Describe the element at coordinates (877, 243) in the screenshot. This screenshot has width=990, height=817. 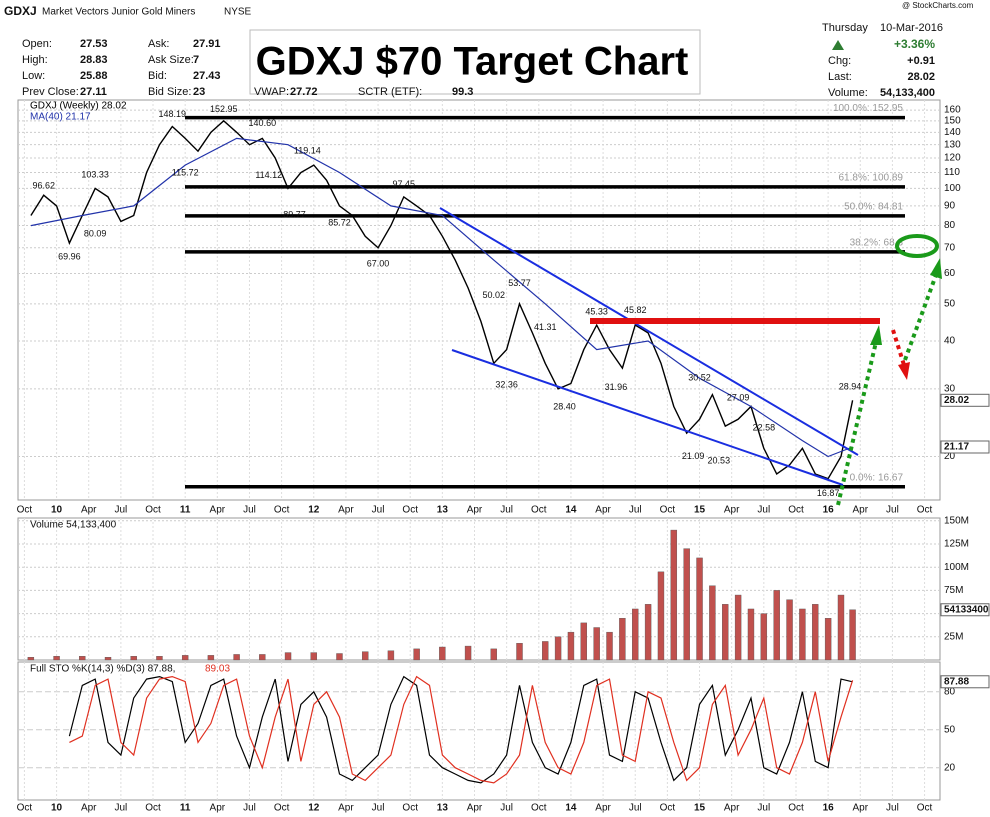
I see `fib-label: 38.2%: 68.3` at that location.